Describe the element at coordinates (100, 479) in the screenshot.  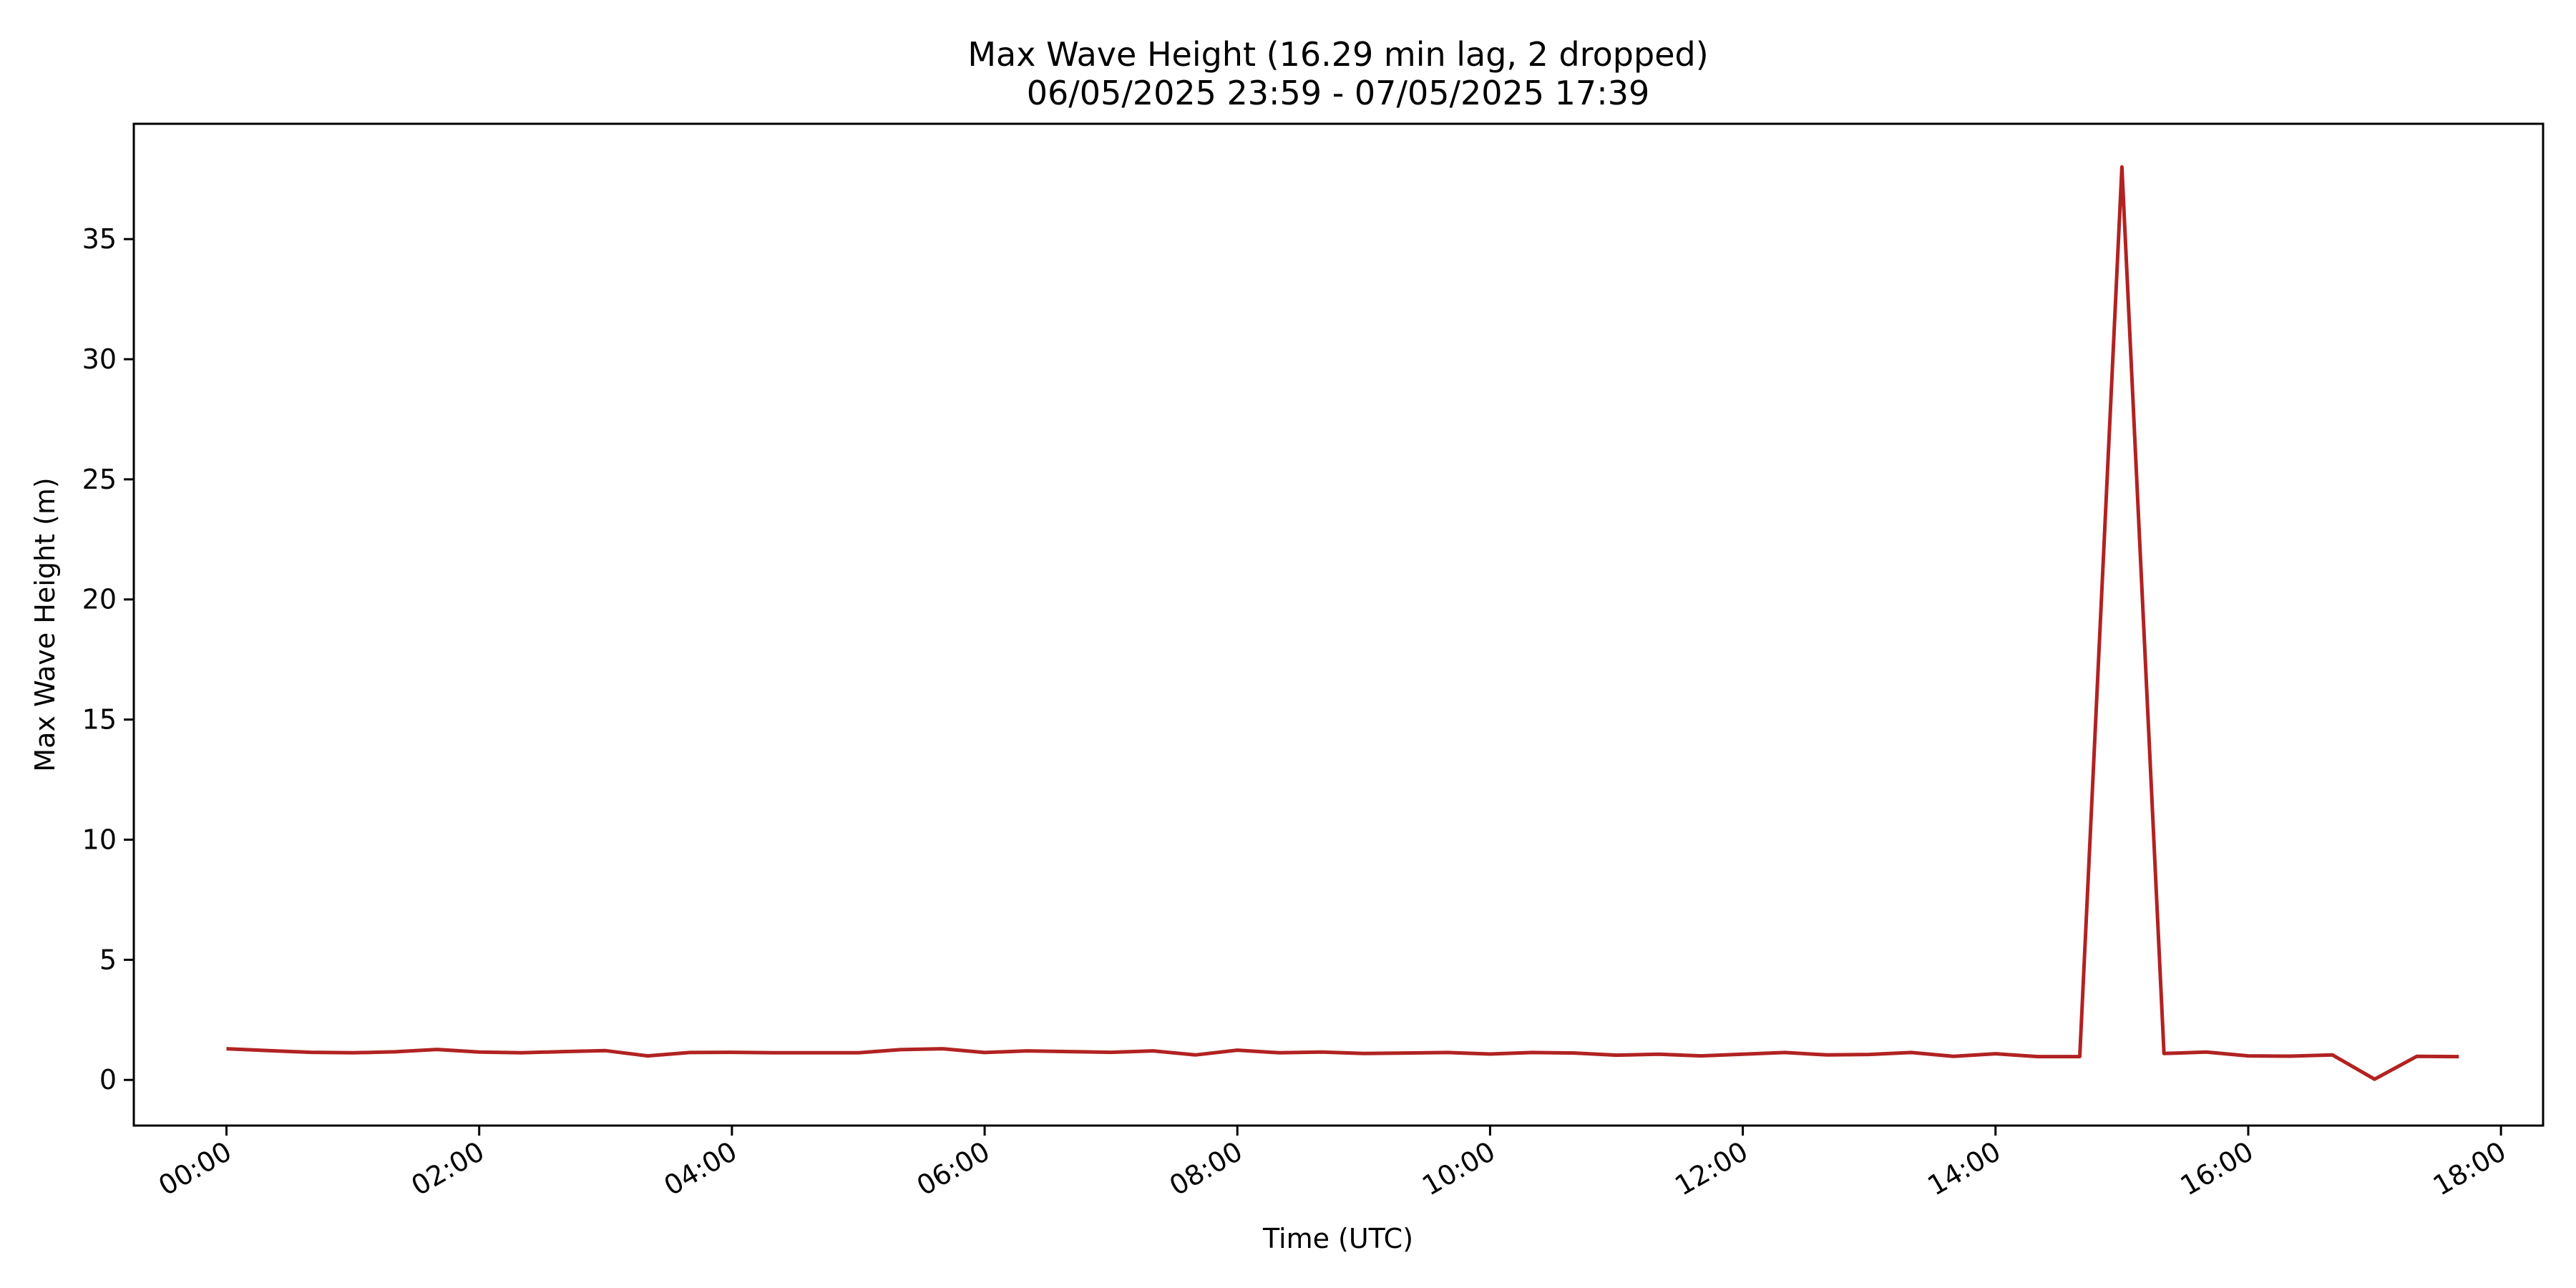
I see `y-tick-label: 25` at that location.